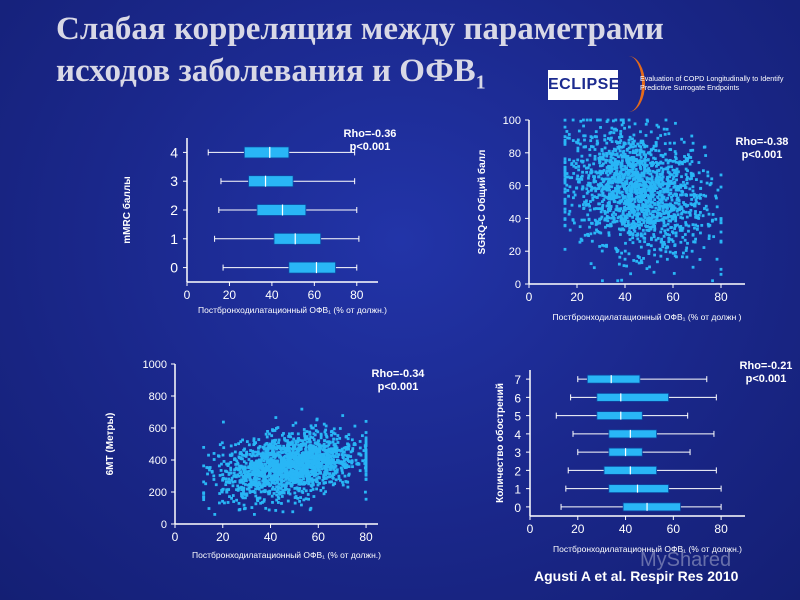 The image size is (800, 600). I want to click on y-tick-label: 2, so click(517, 471).